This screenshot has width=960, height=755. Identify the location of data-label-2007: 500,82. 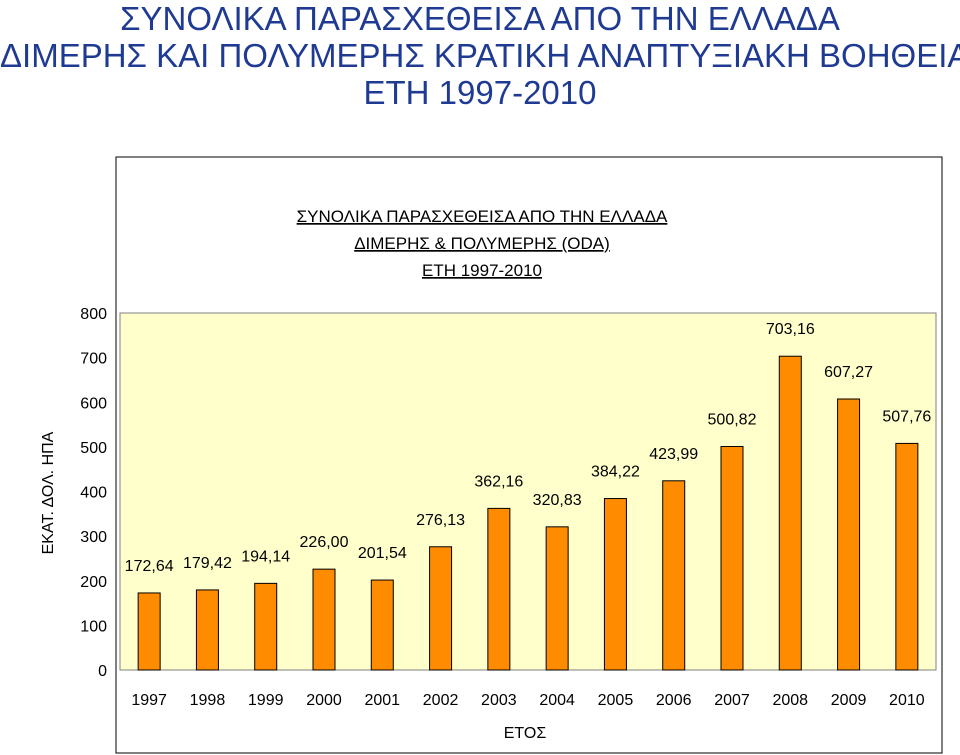
(732, 420).